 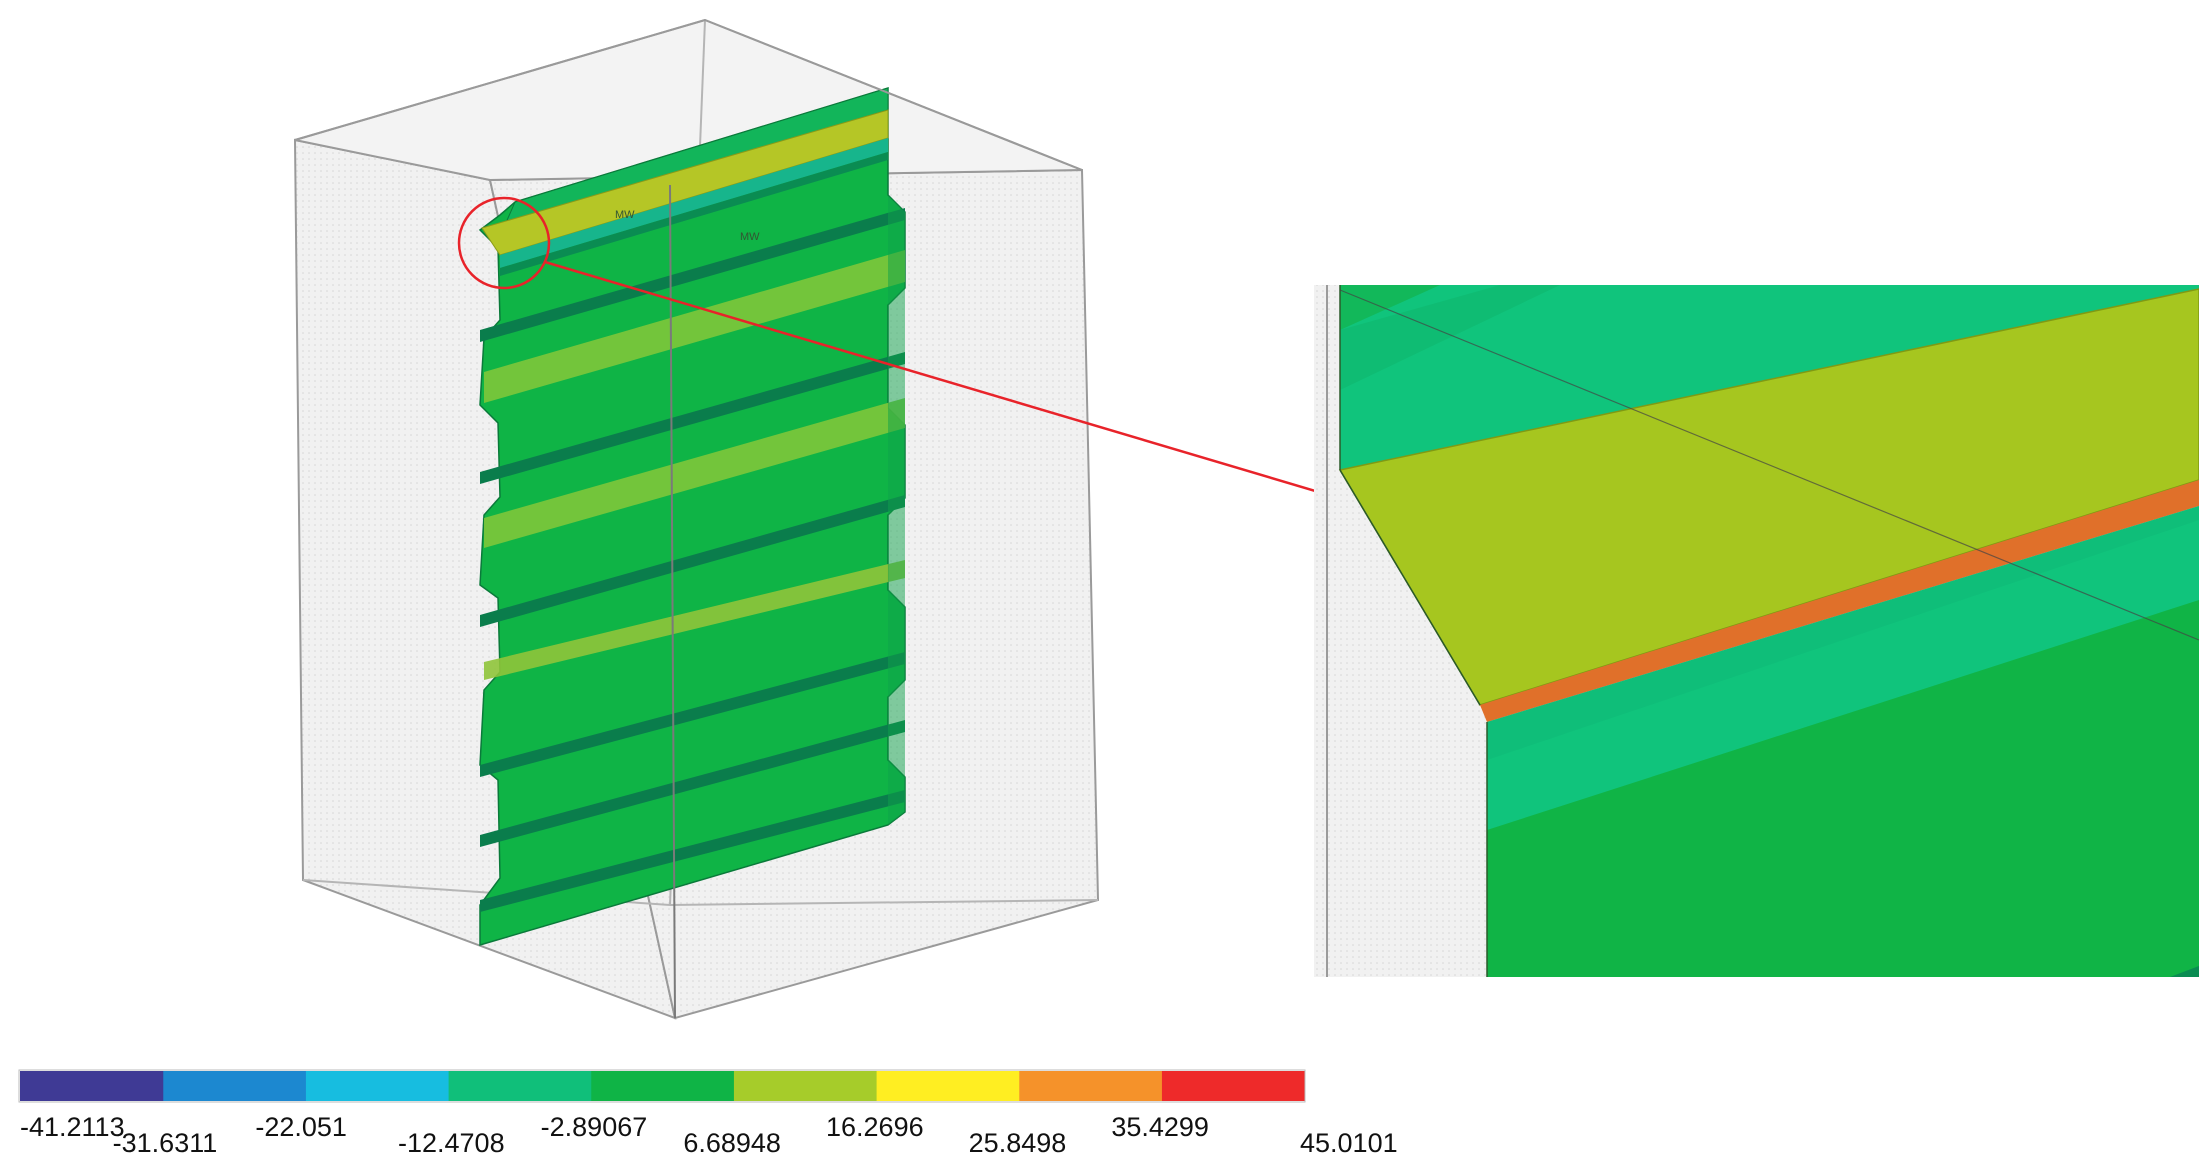 What do you see at coordinates (504, 243) in the screenshot?
I see `highlight-circle-icon` at bounding box center [504, 243].